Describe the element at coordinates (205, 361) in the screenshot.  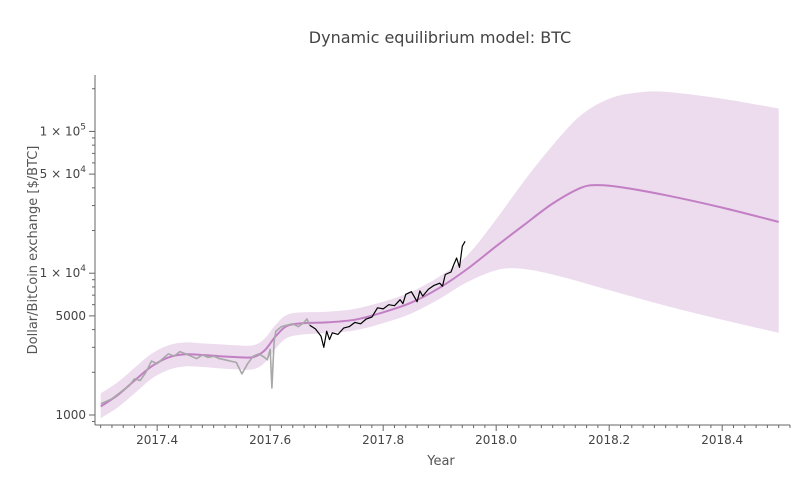
I see `historical-data-line` at that location.